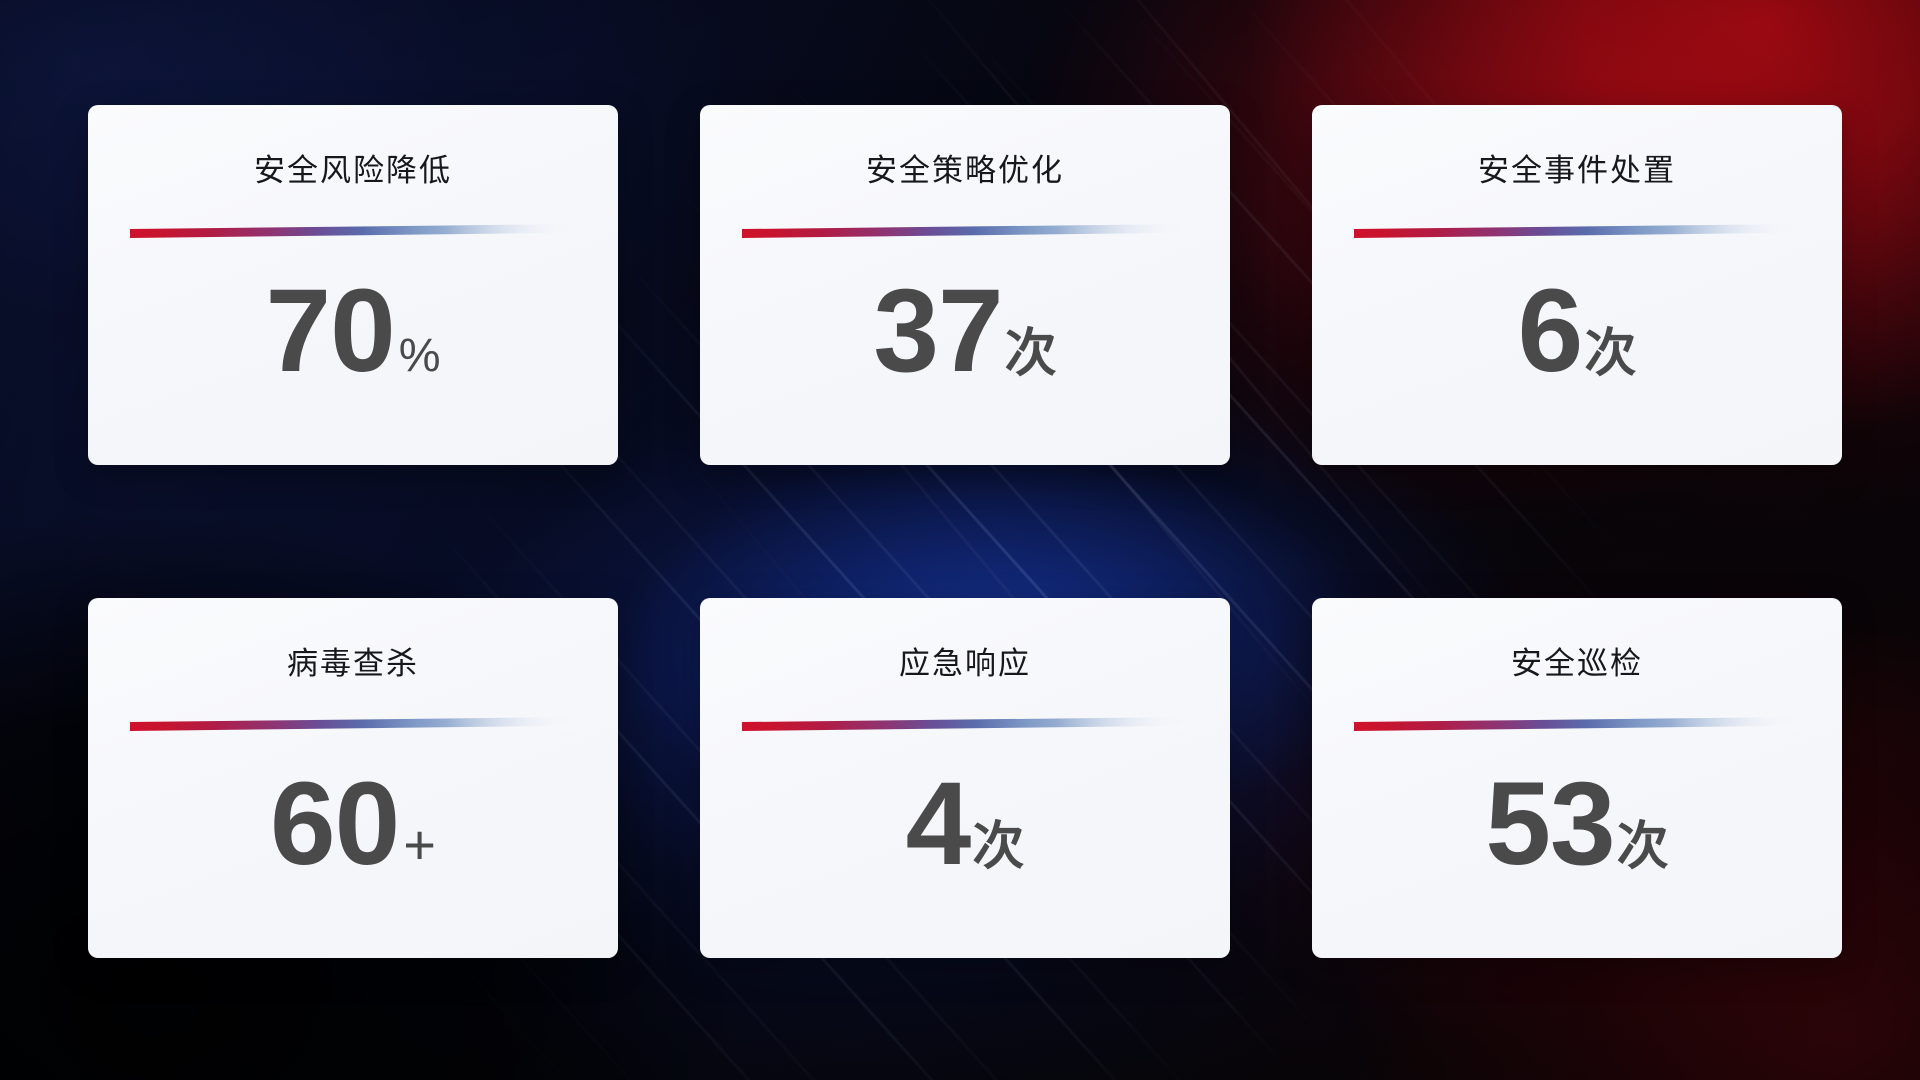  I want to click on metric-card-emergency-response: 应急响应 4 次, so click(965, 778).